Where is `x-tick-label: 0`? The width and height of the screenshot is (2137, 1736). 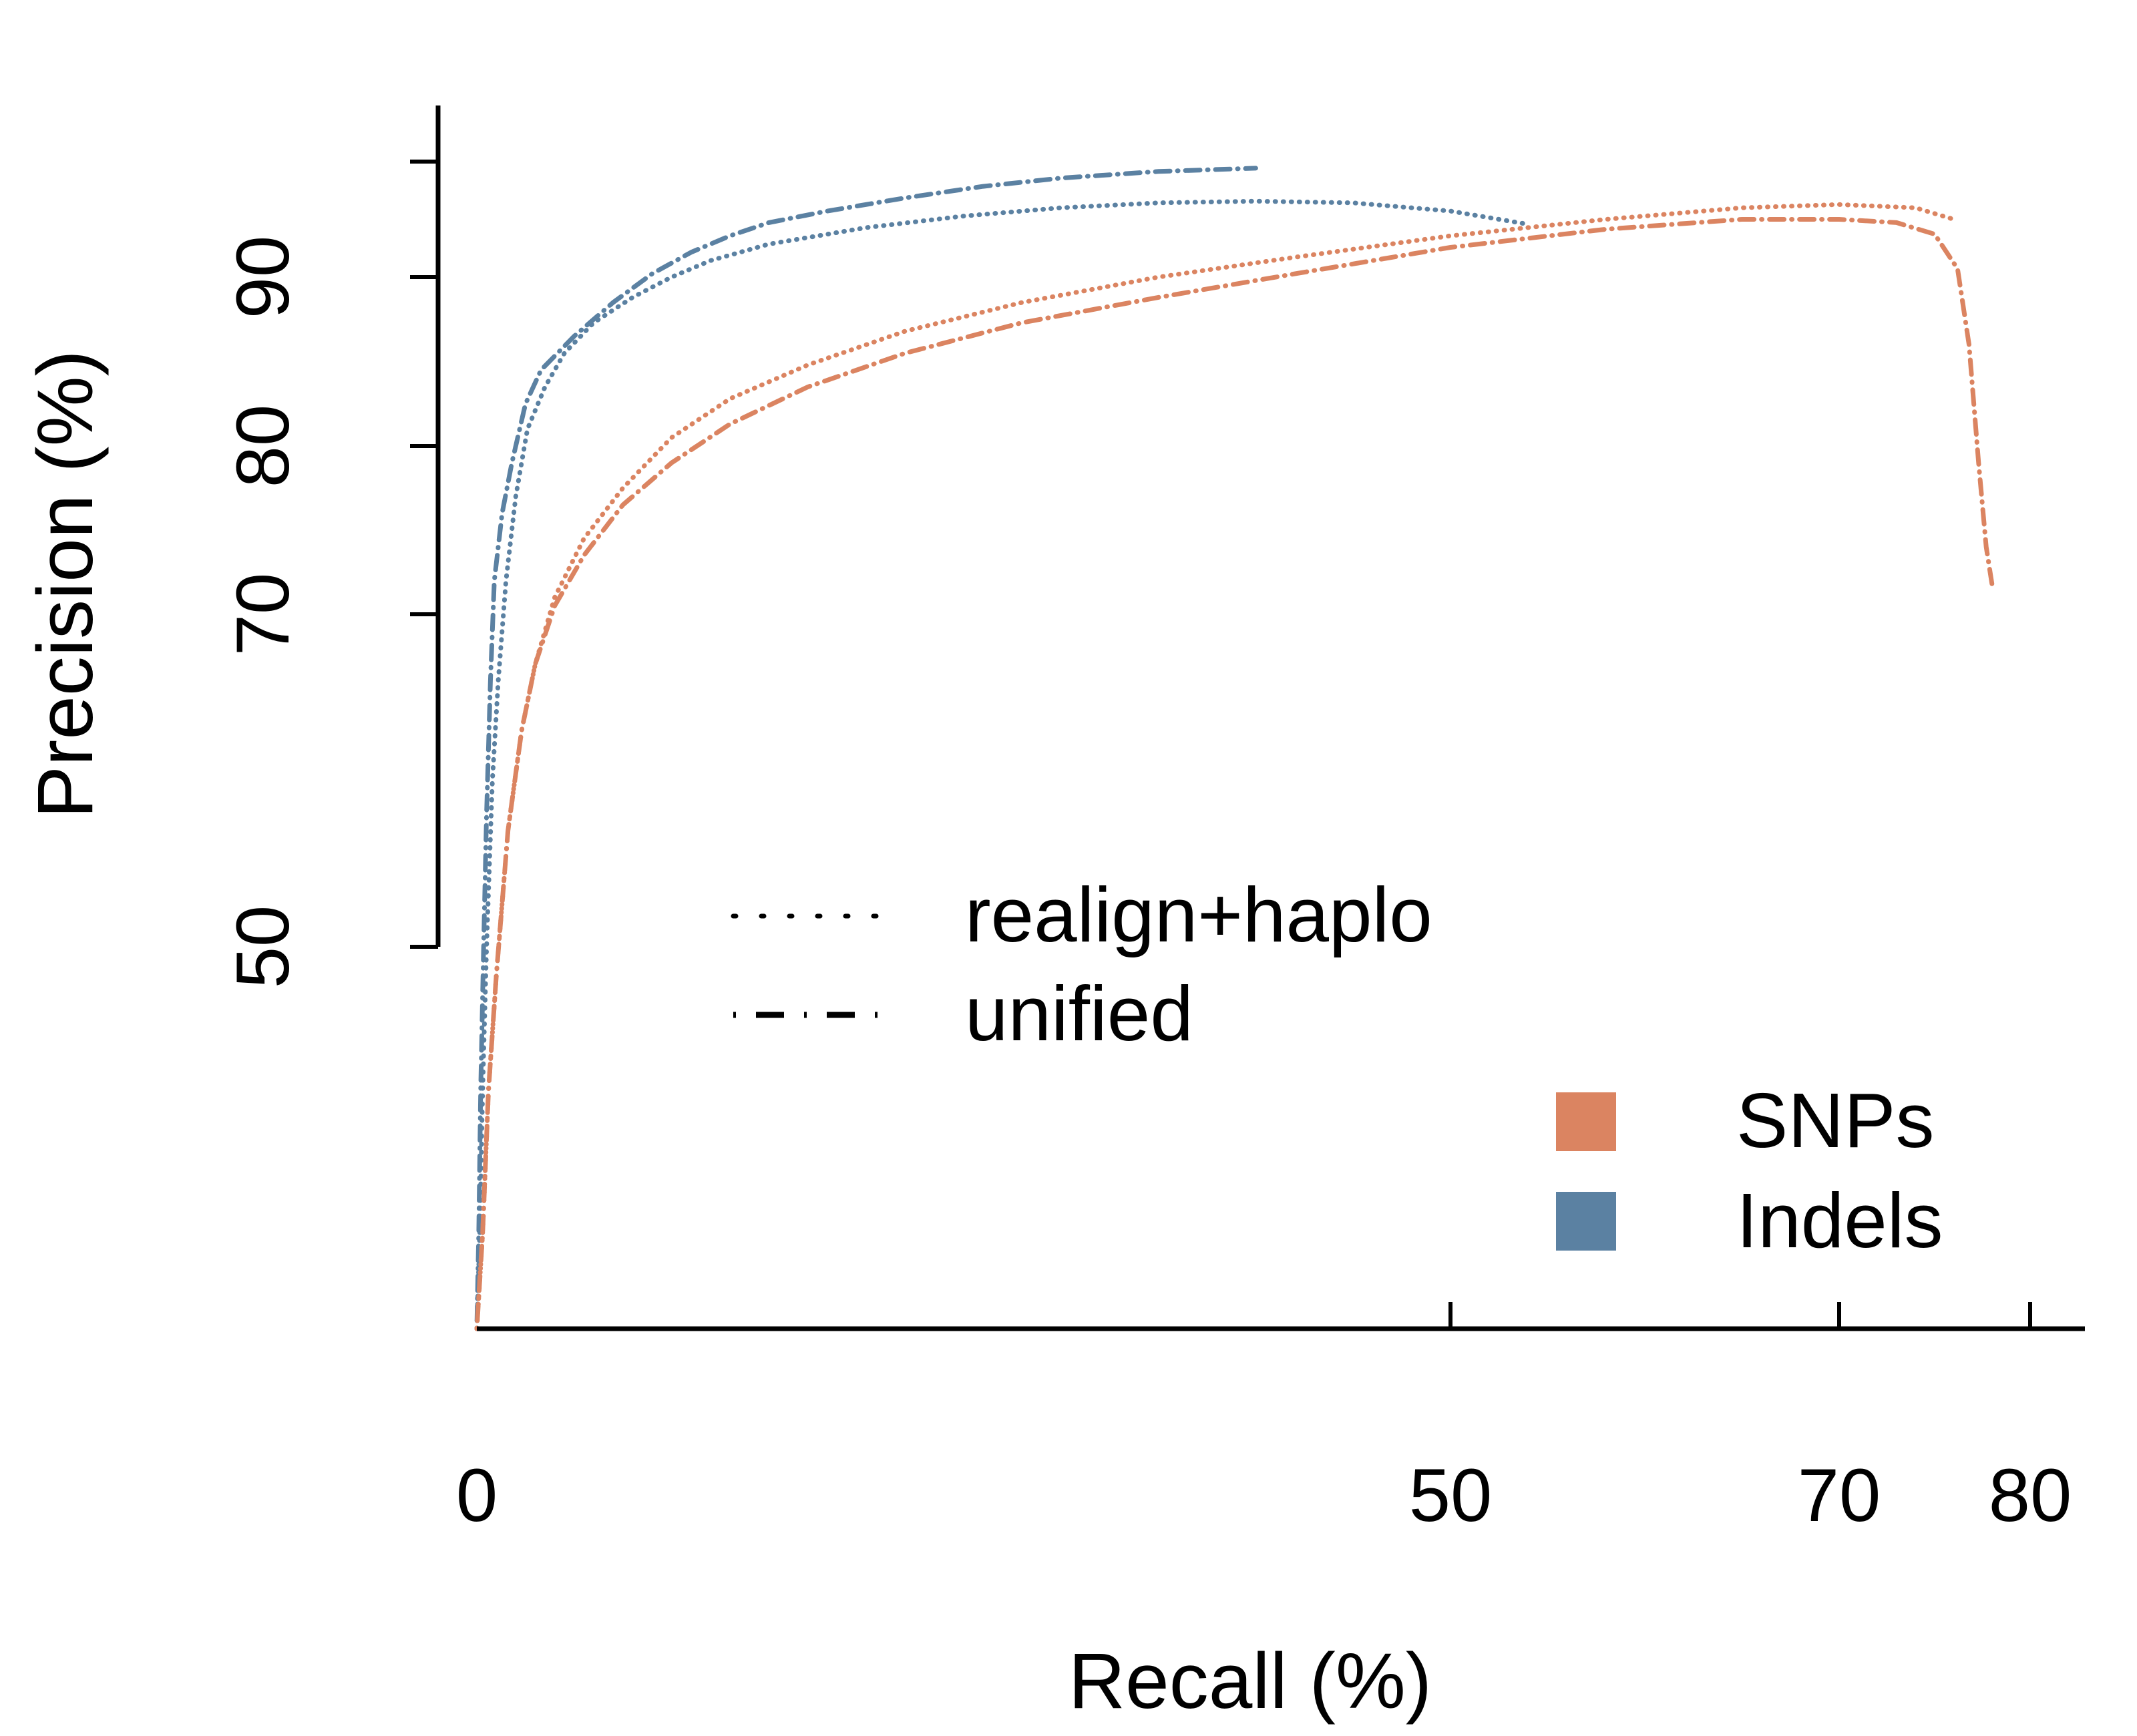
x-tick-label: 0 is located at coordinates (477, 1495).